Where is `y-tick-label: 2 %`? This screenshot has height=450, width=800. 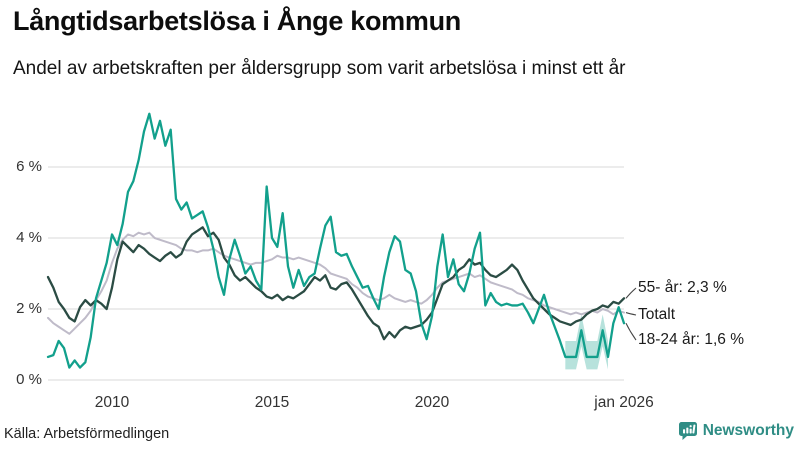 y-tick-label: 2 % is located at coordinates (29, 308).